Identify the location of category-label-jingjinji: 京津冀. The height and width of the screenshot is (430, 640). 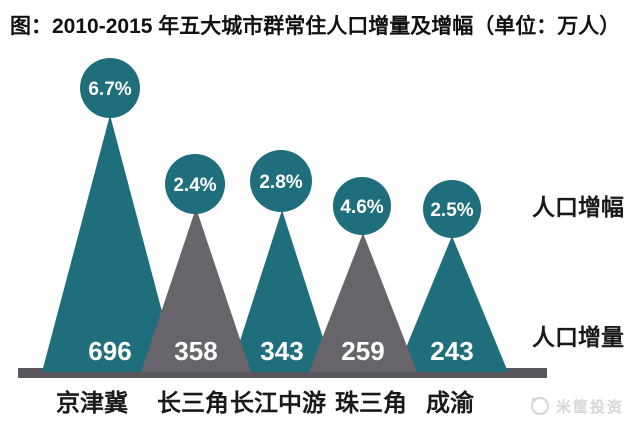
(92, 403).